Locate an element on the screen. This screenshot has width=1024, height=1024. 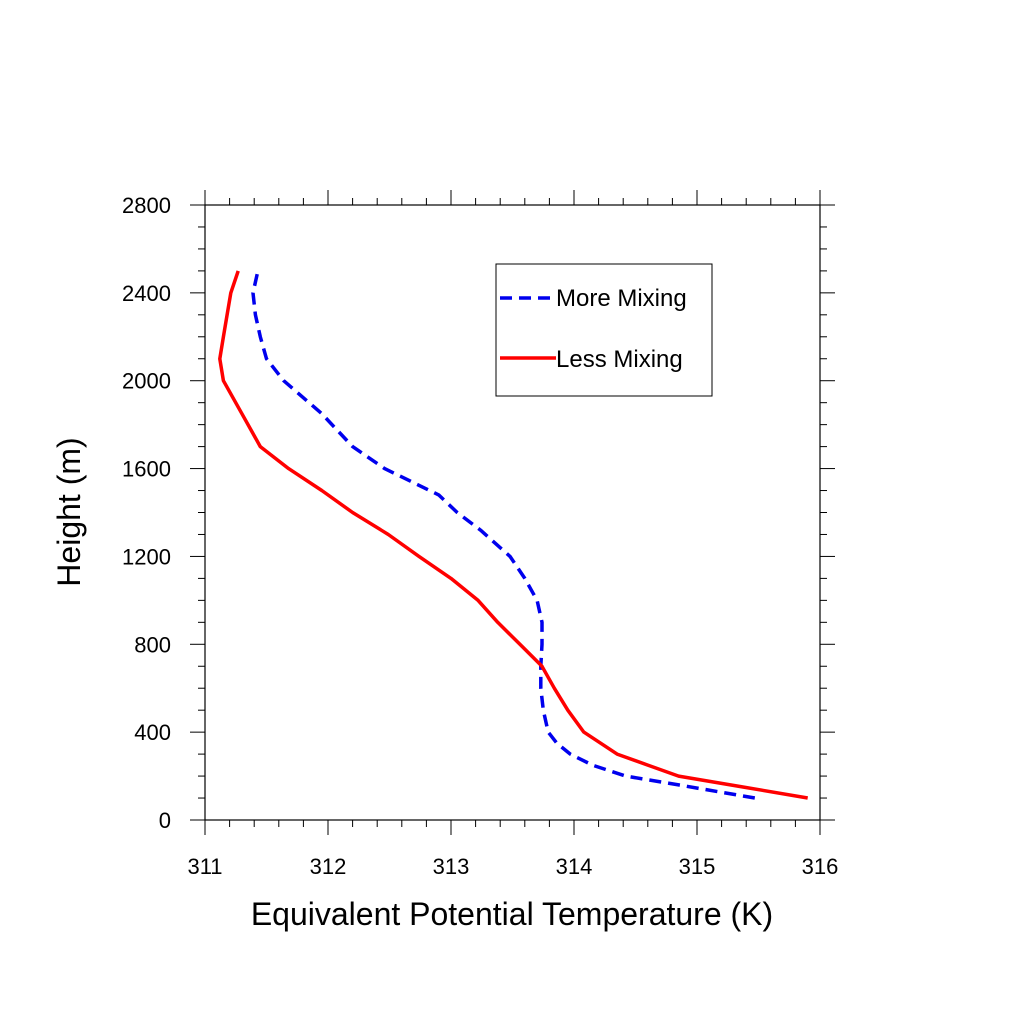
legend-label-more-mixing: More Mixing is located at coordinates (621, 298).